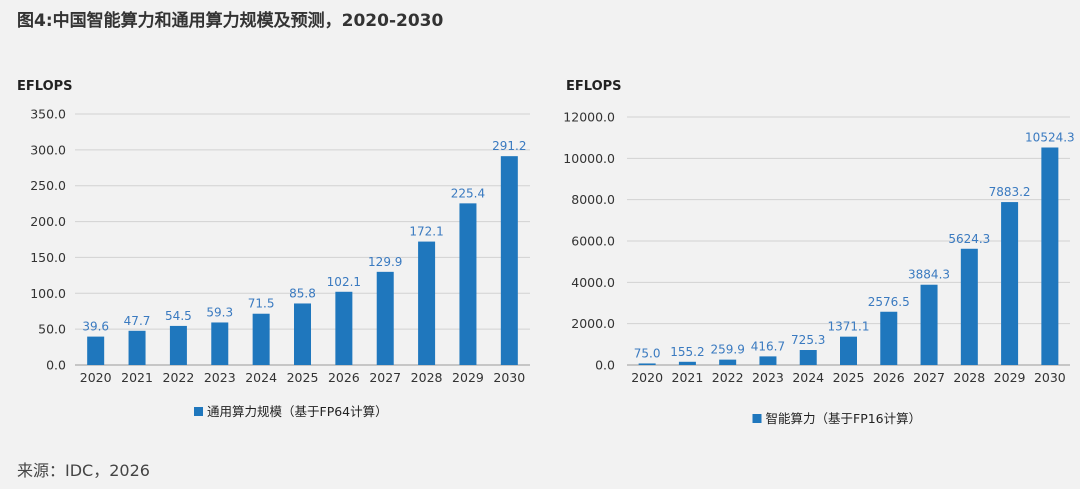 The height and width of the screenshot is (489, 1080). I want to click on data-label: 416.7, so click(768, 346).